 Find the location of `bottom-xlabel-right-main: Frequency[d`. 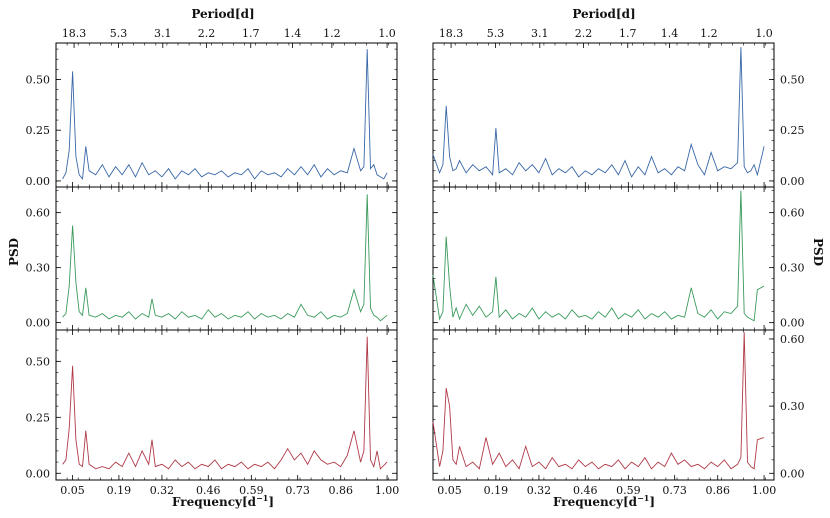

bottom-xlabel-right-main: Frequency[d is located at coordinates (595, 502).